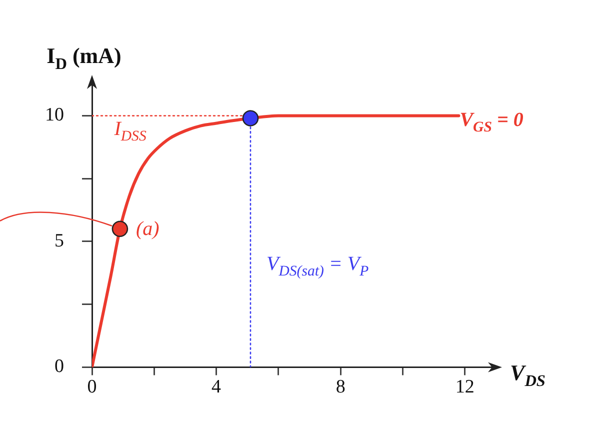 The width and height of the screenshot is (592, 428). Describe the element at coordinates (59, 241) in the screenshot. I see `y-tick-label: 5` at that location.